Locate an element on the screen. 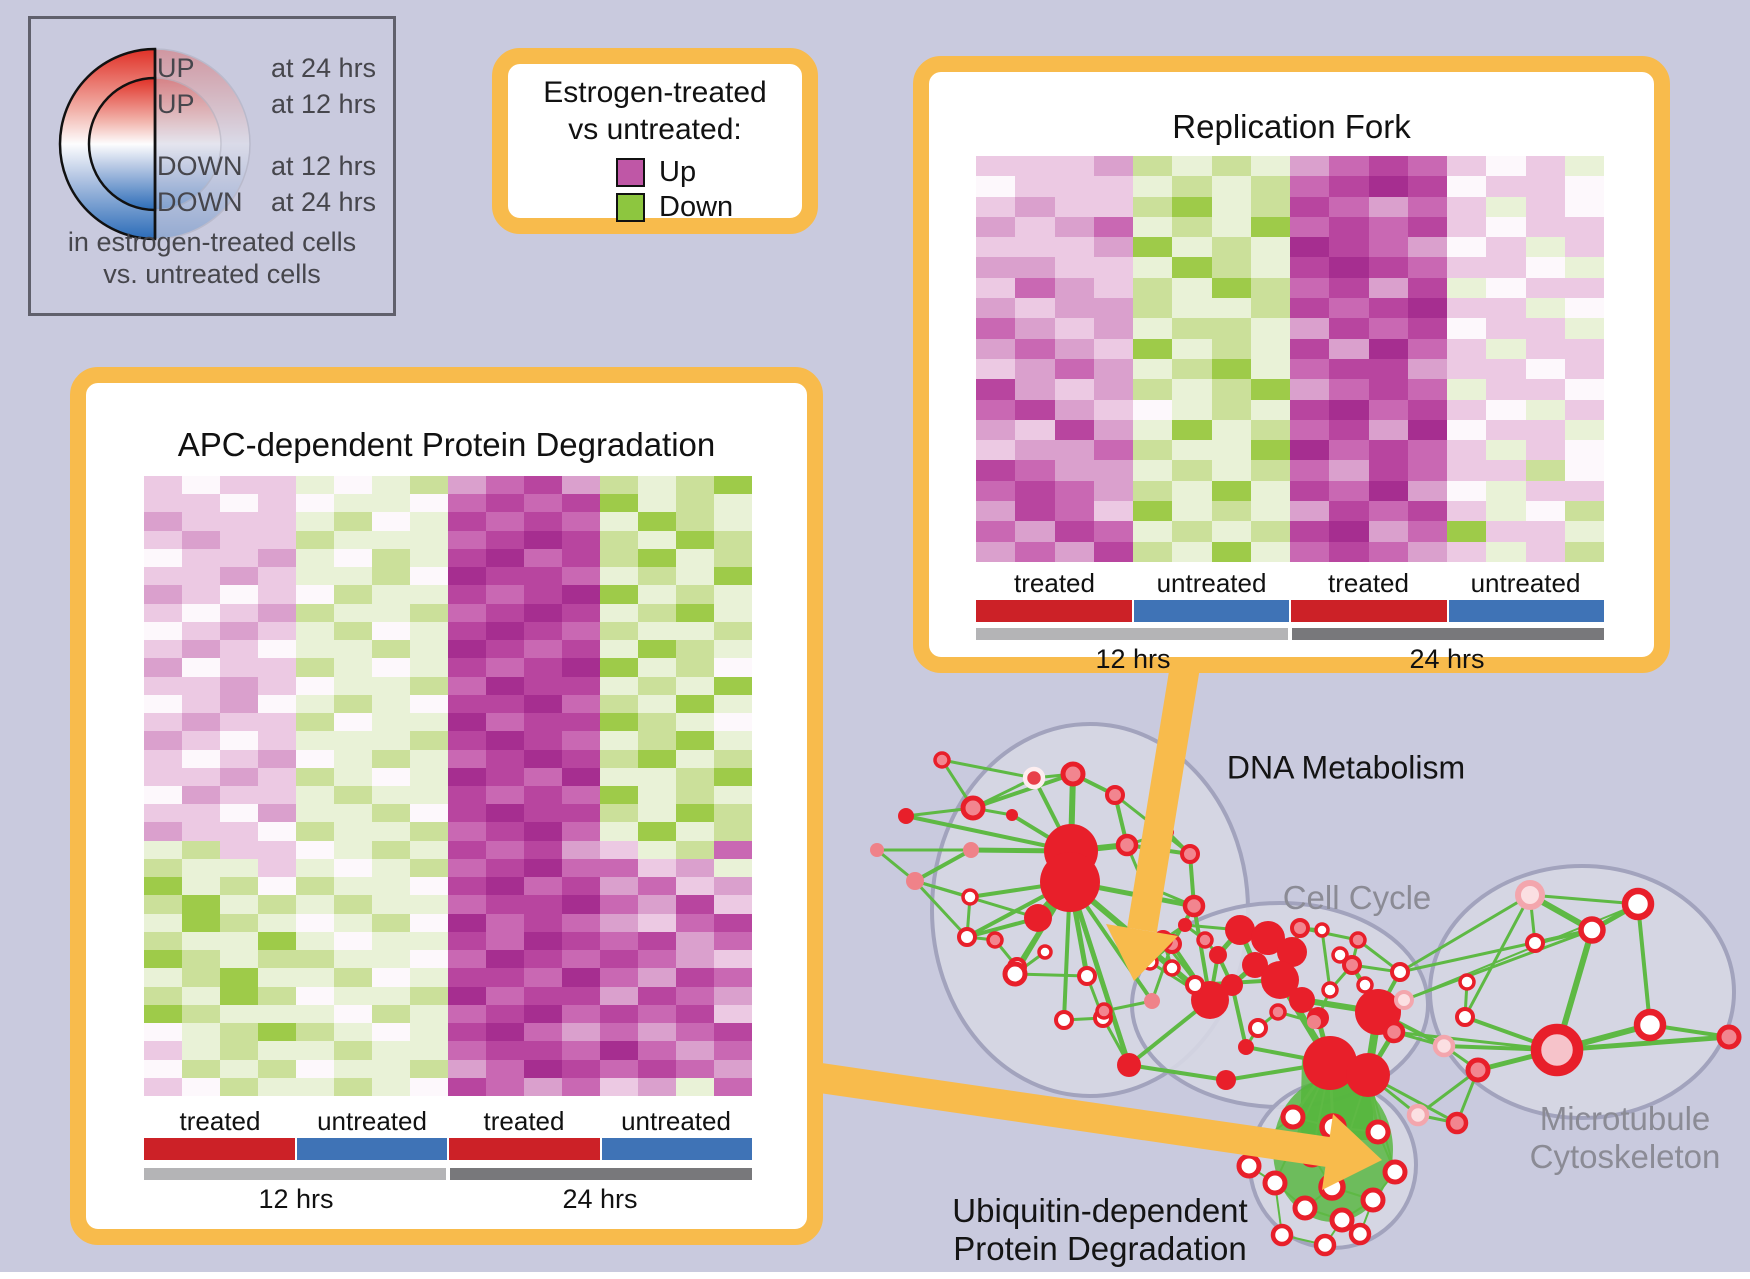 The image size is (1750, 1279). network-edge is located at coordinates (943, 865).